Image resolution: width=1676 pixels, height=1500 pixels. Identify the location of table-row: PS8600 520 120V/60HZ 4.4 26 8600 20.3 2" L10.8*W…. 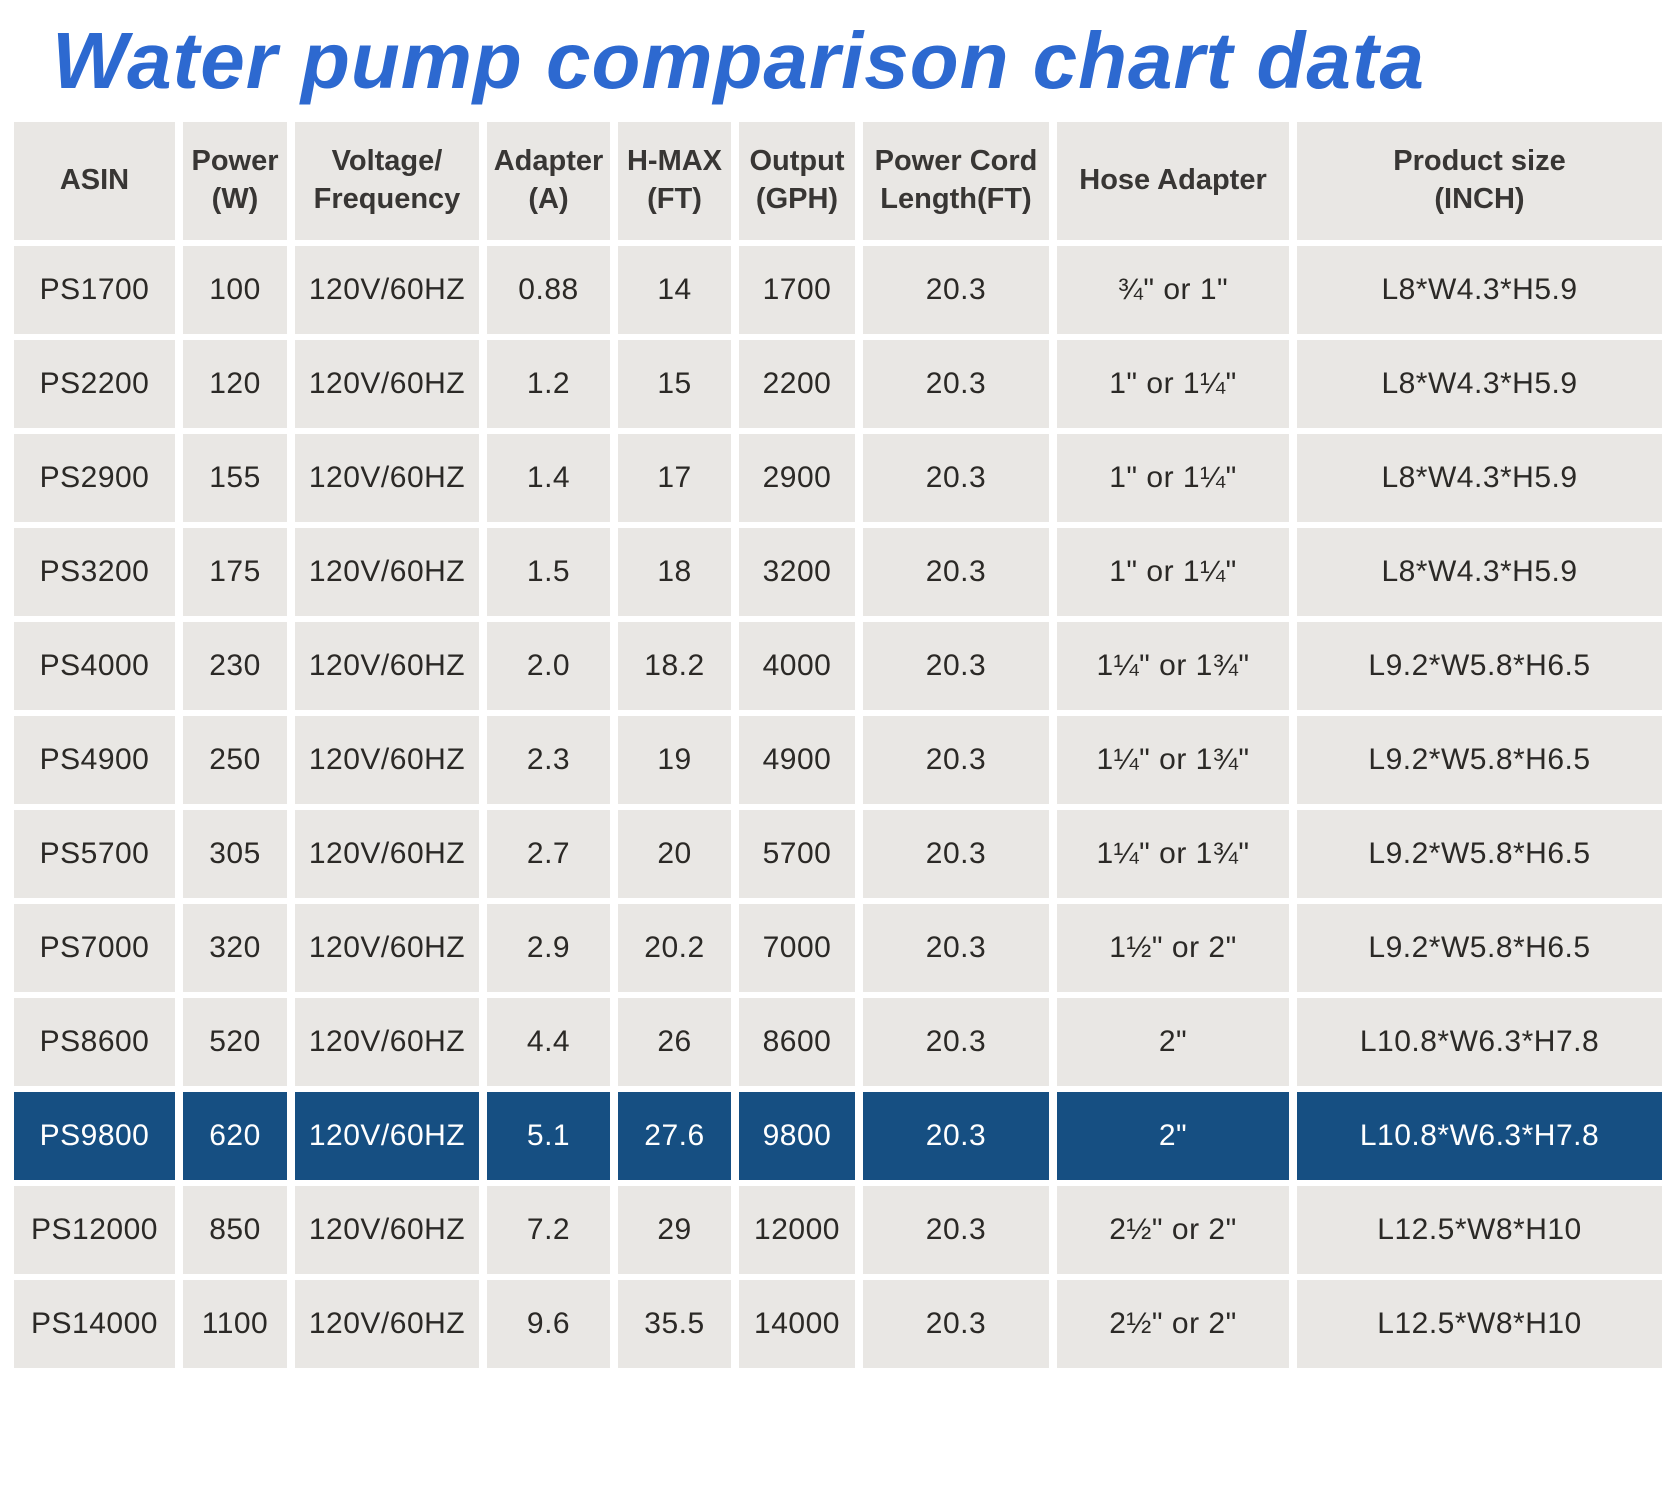
(838, 1041).